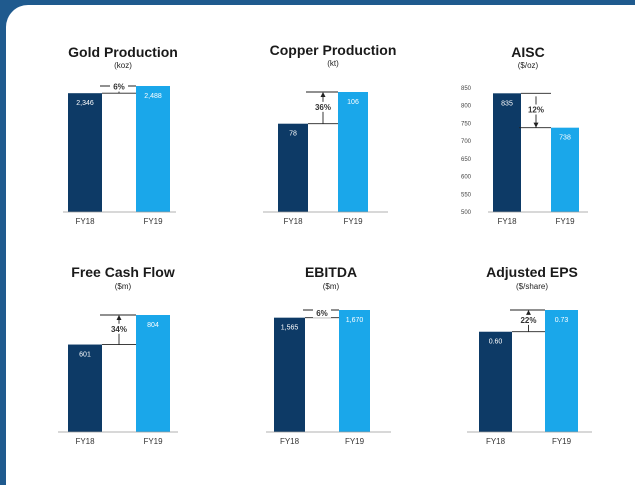 The height and width of the screenshot is (485, 635). I want to click on free-cash-flow-value-fy18: 601, so click(85, 355).